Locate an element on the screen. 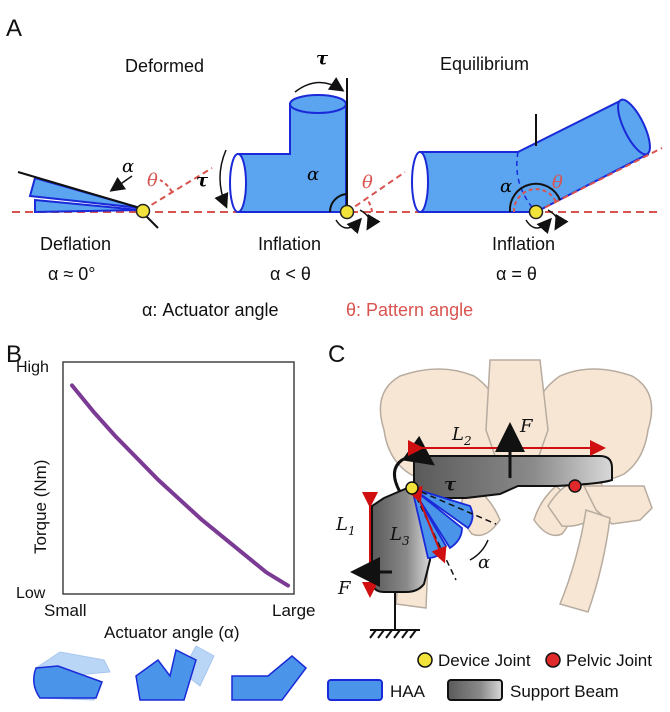 Image resolution: width=670 pixels, height=712 pixels. theta-symbol-3: θ is located at coordinates (557, 182).